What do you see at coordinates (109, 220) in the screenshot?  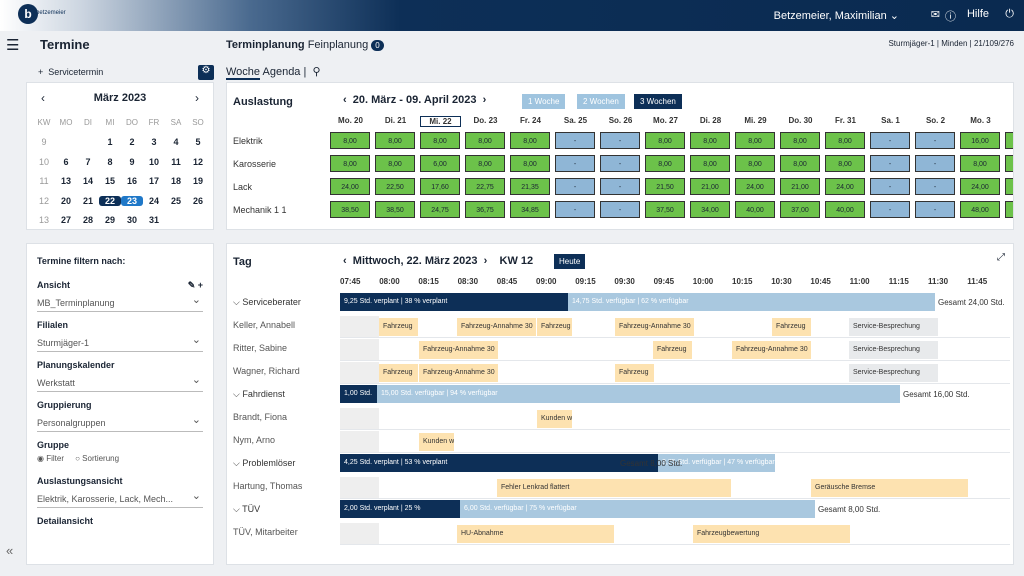 I see `calendar-day: 29` at bounding box center [109, 220].